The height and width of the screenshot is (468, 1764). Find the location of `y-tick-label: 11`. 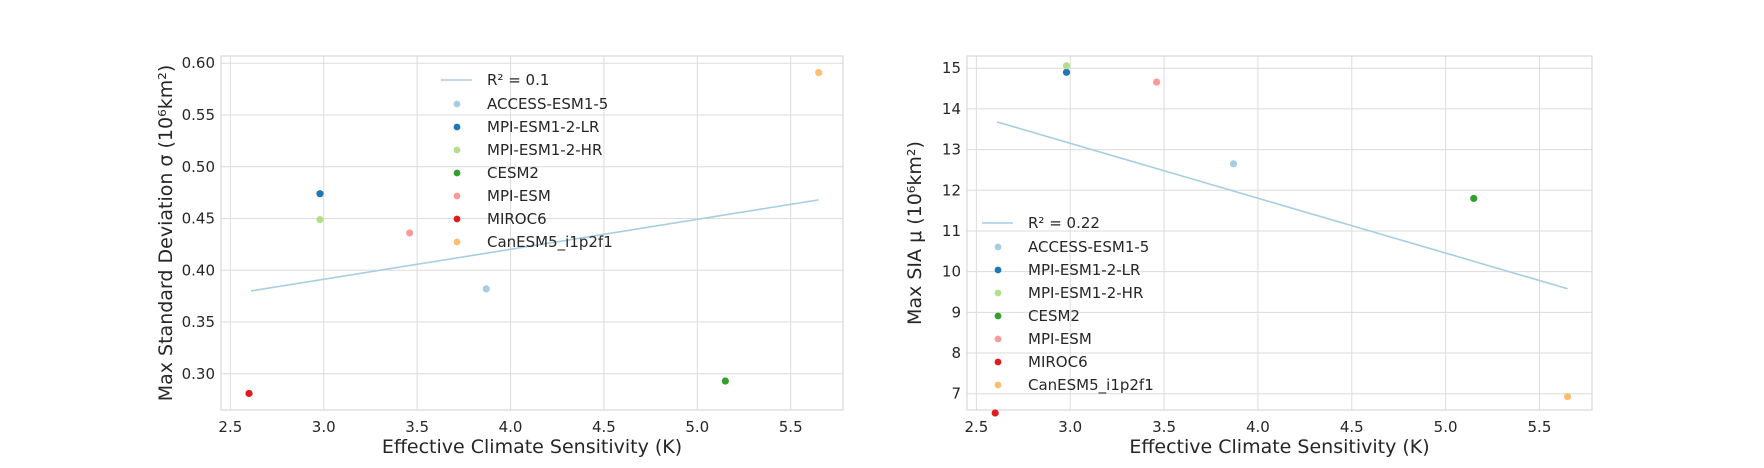

y-tick-label: 11 is located at coordinates (951, 231).